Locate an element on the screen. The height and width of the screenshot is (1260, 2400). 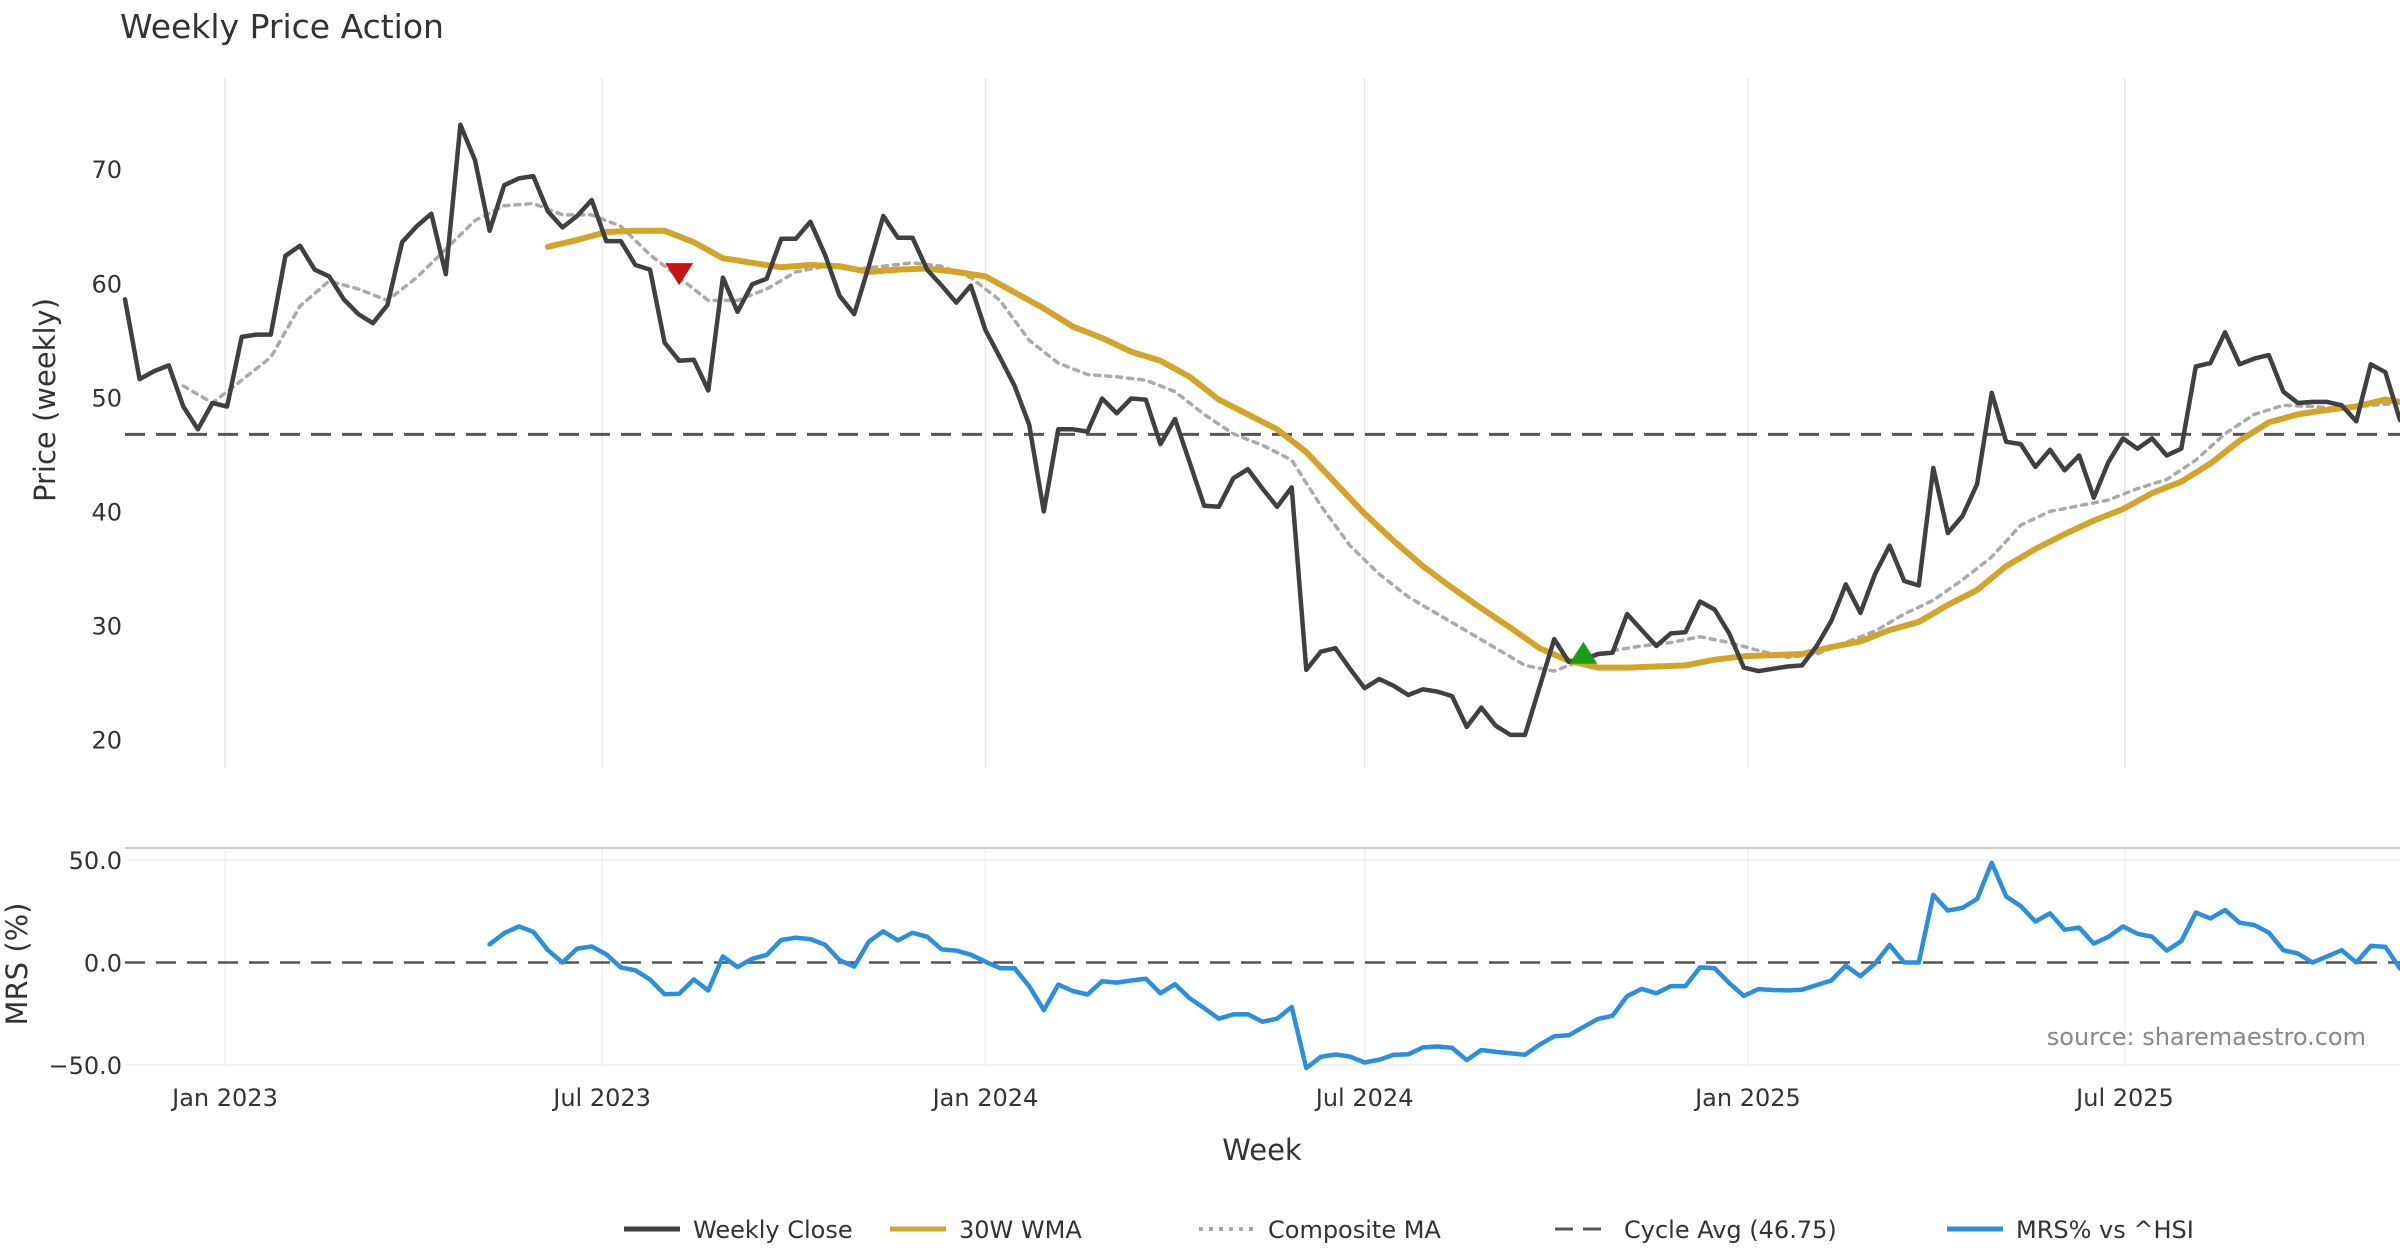
price-y-axis-label: Price (weekly) is located at coordinates (45, 400).